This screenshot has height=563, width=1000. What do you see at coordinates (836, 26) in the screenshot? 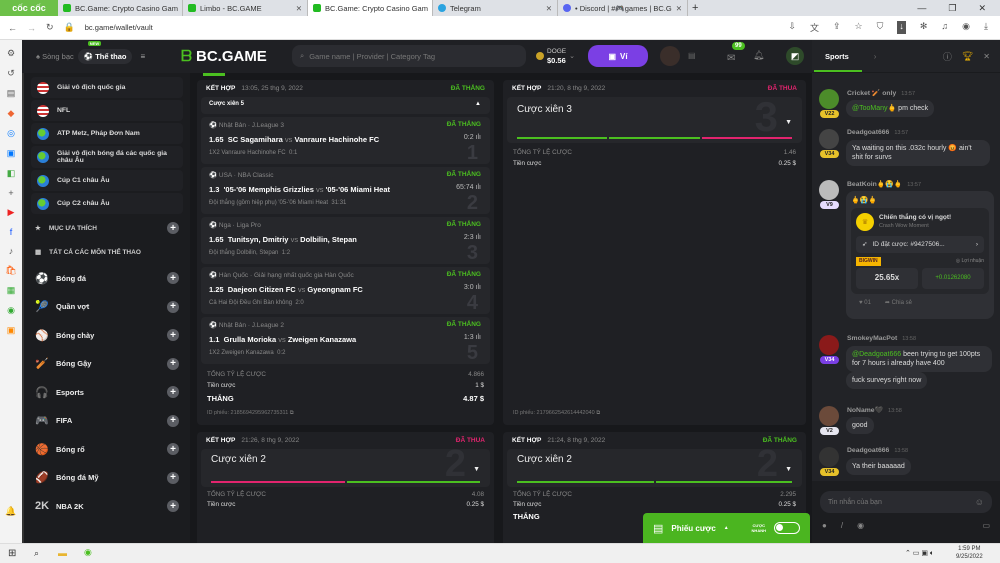
I see `share-icon: ⇪` at bounding box center [836, 26].